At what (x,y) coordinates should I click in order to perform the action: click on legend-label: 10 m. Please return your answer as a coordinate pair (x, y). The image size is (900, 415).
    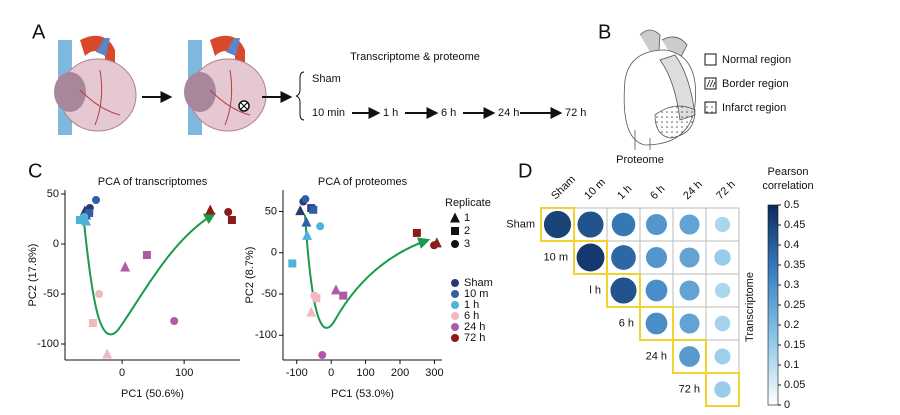
    Looking at the image, I should click on (476, 294).